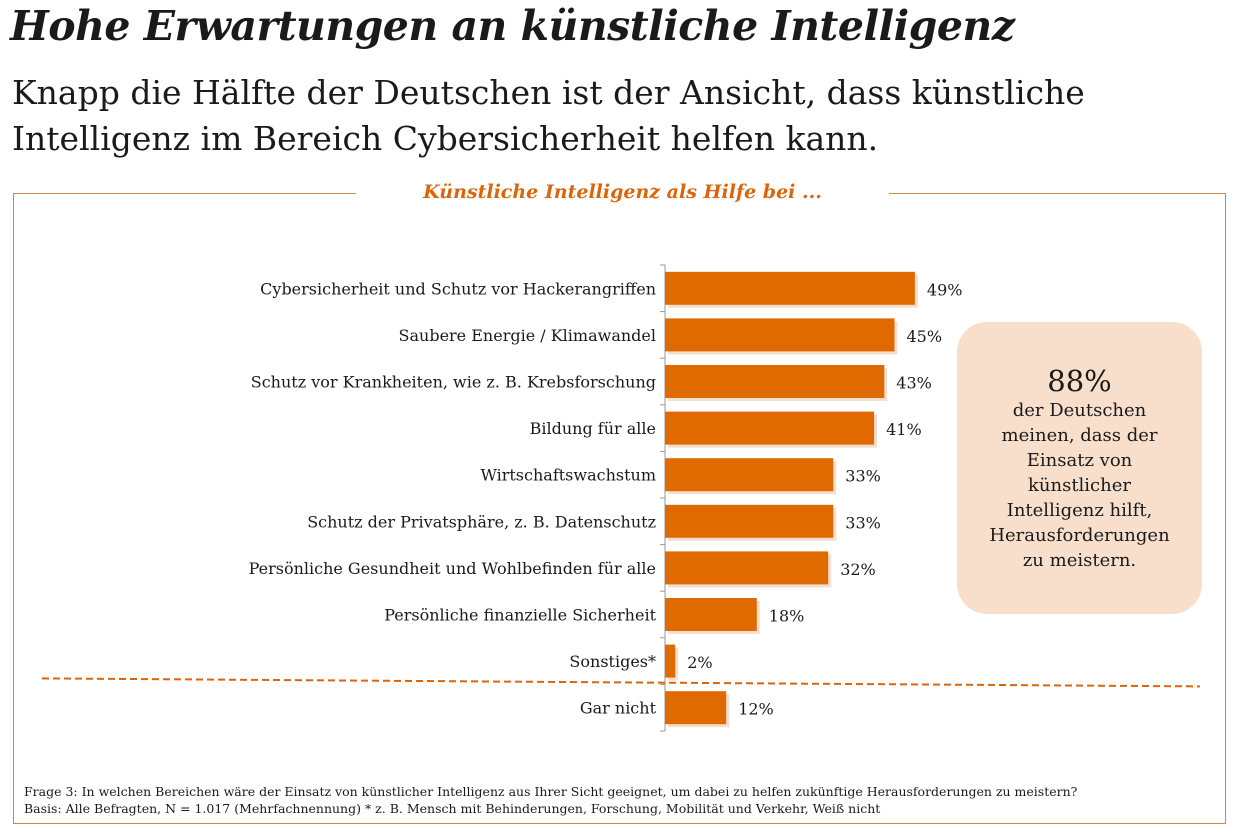 The width and height of the screenshot is (1240, 834). What do you see at coordinates (787, 616) in the screenshot?
I see `data-label: 18%` at bounding box center [787, 616].